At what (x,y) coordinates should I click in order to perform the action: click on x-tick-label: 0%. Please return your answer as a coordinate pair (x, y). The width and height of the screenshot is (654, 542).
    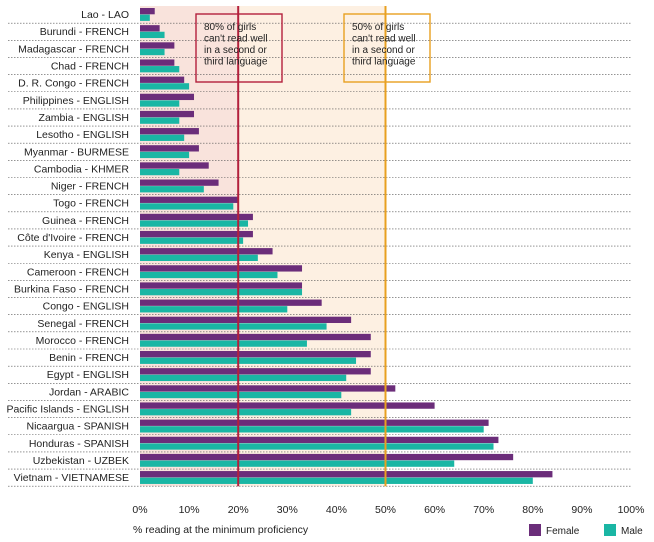
    Looking at the image, I should click on (139, 510).